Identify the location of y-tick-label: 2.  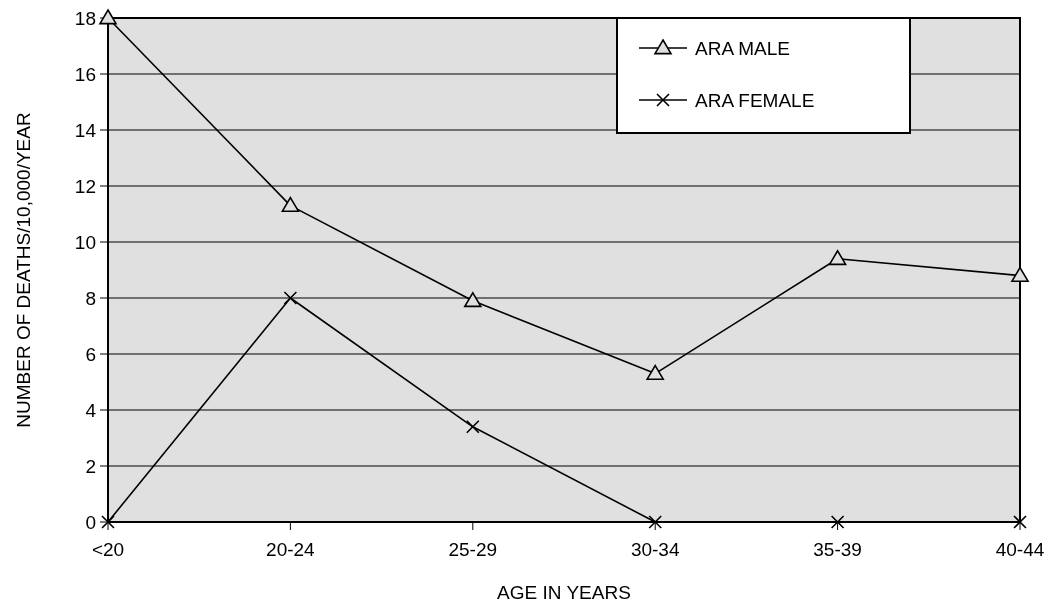
(90, 466).